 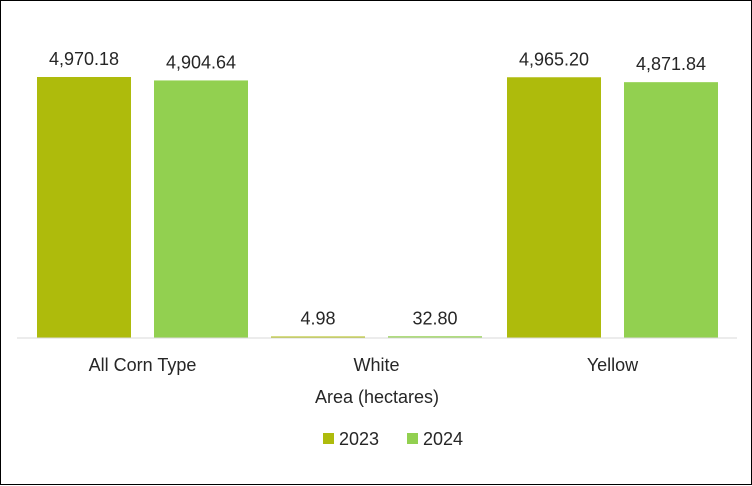 What do you see at coordinates (613, 365) in the screenshot?
I see `x-tick-label: Yellow` at bounding box center [613, 365].